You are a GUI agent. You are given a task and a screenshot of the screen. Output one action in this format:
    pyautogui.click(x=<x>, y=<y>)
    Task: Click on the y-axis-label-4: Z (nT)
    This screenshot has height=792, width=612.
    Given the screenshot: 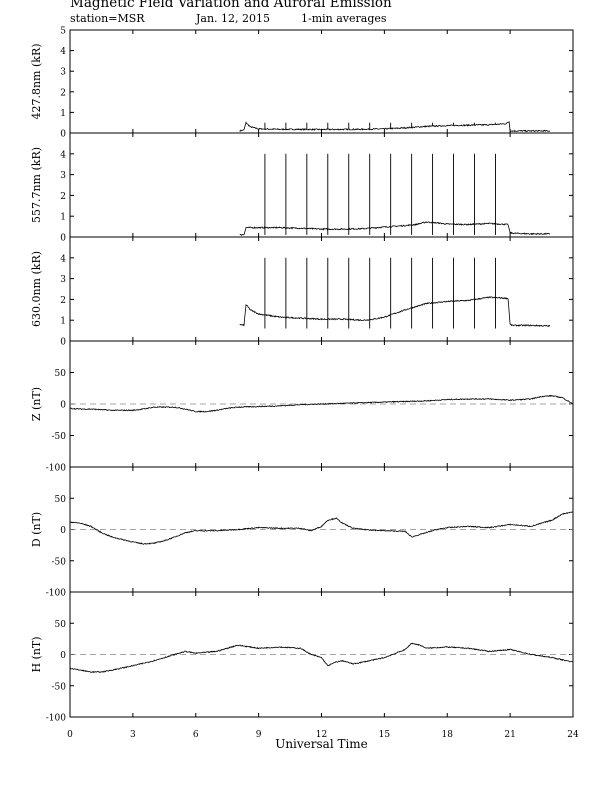 What is the action you would take?
    pyautogui.click(x=36, y=404)
    